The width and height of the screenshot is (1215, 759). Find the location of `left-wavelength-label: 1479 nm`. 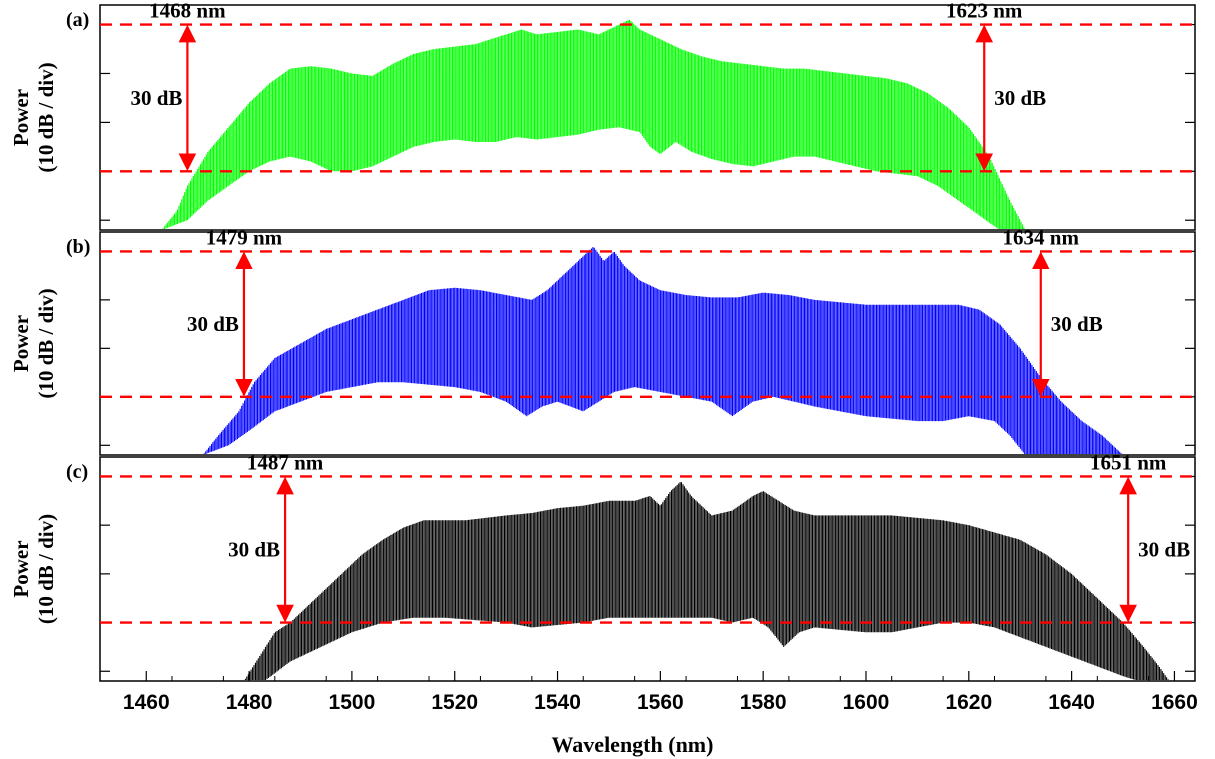

left-wavelength-label: 1479 nm is located at coordinates (244, 237).